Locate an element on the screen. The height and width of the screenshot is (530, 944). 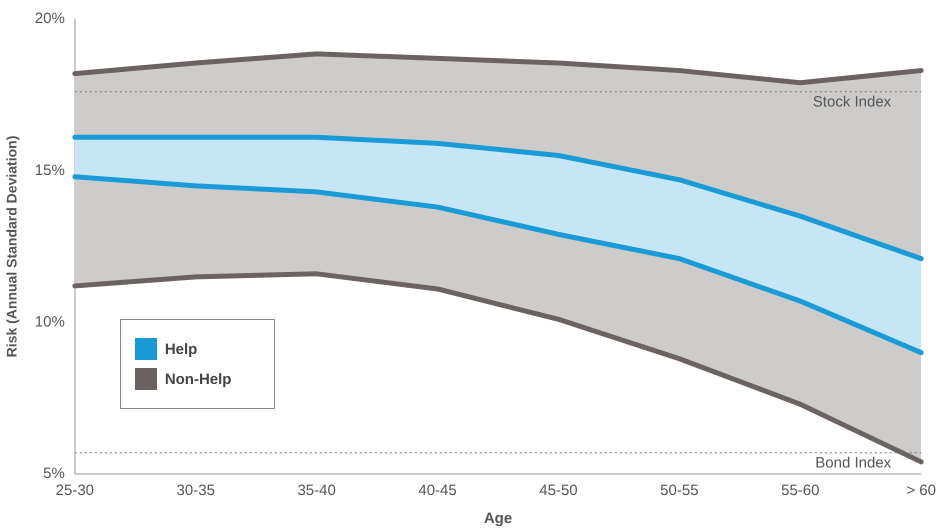
x-axis-title: Age is located at coordinates (498, 519).